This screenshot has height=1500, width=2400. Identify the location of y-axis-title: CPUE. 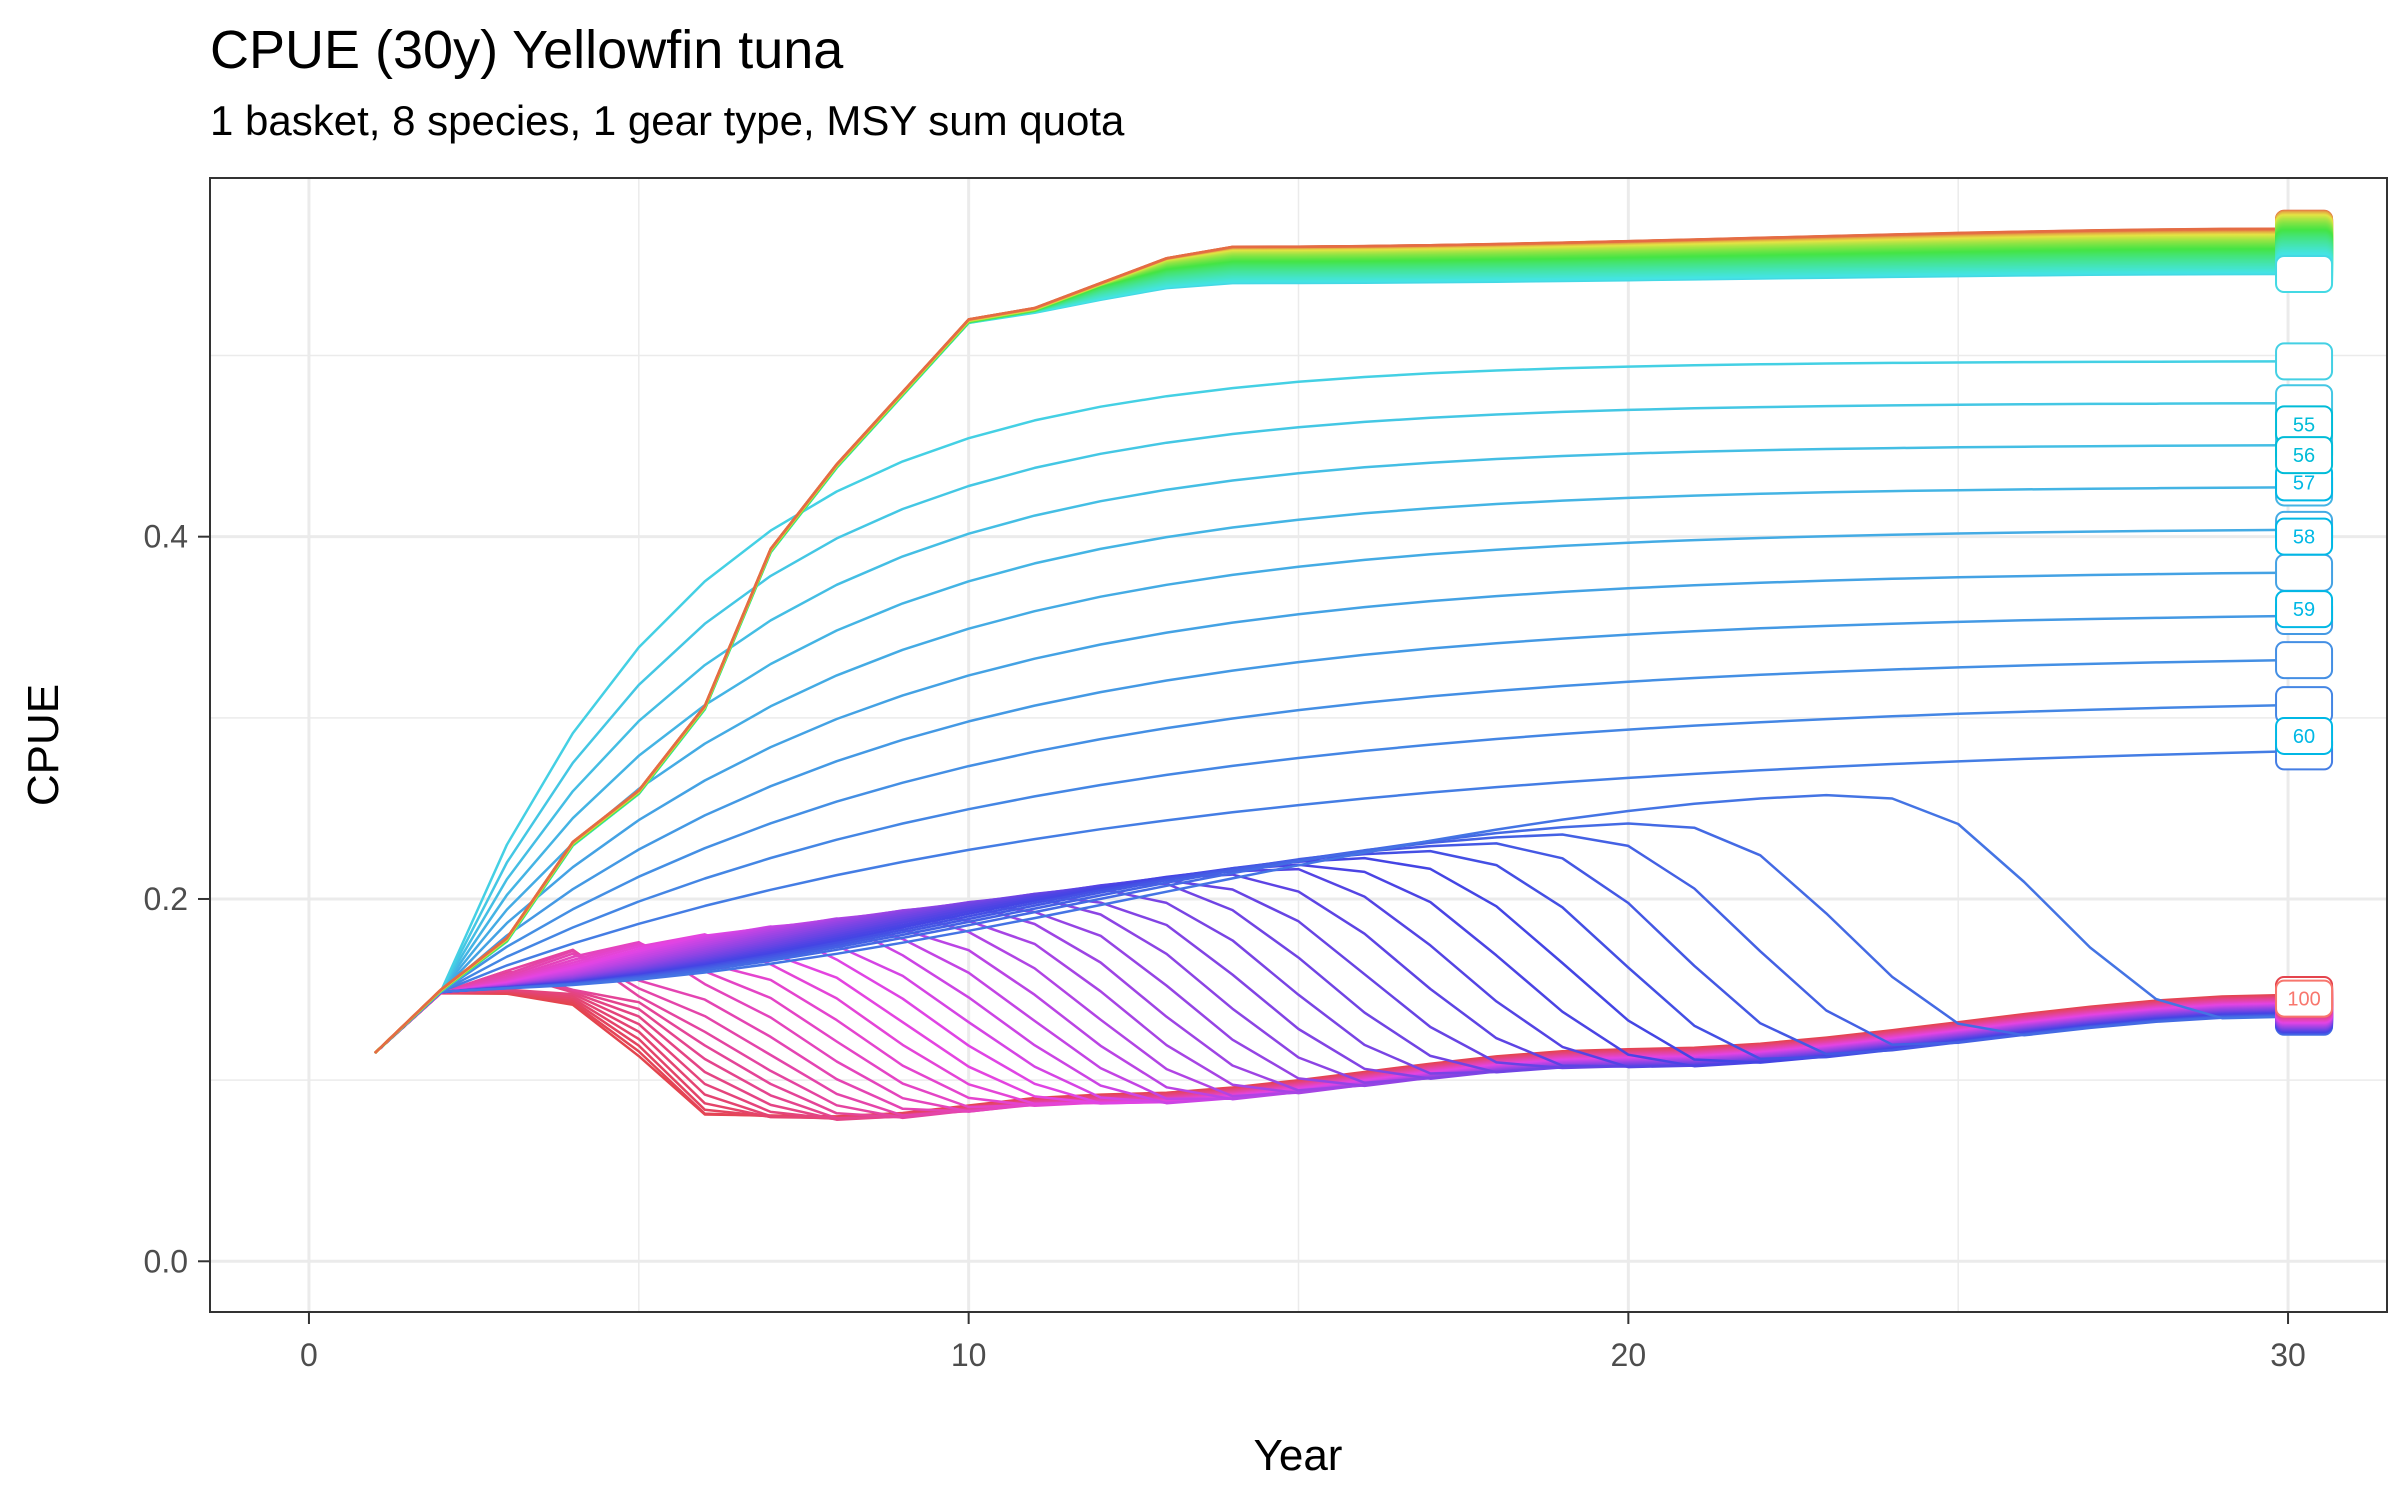
(43, 745).